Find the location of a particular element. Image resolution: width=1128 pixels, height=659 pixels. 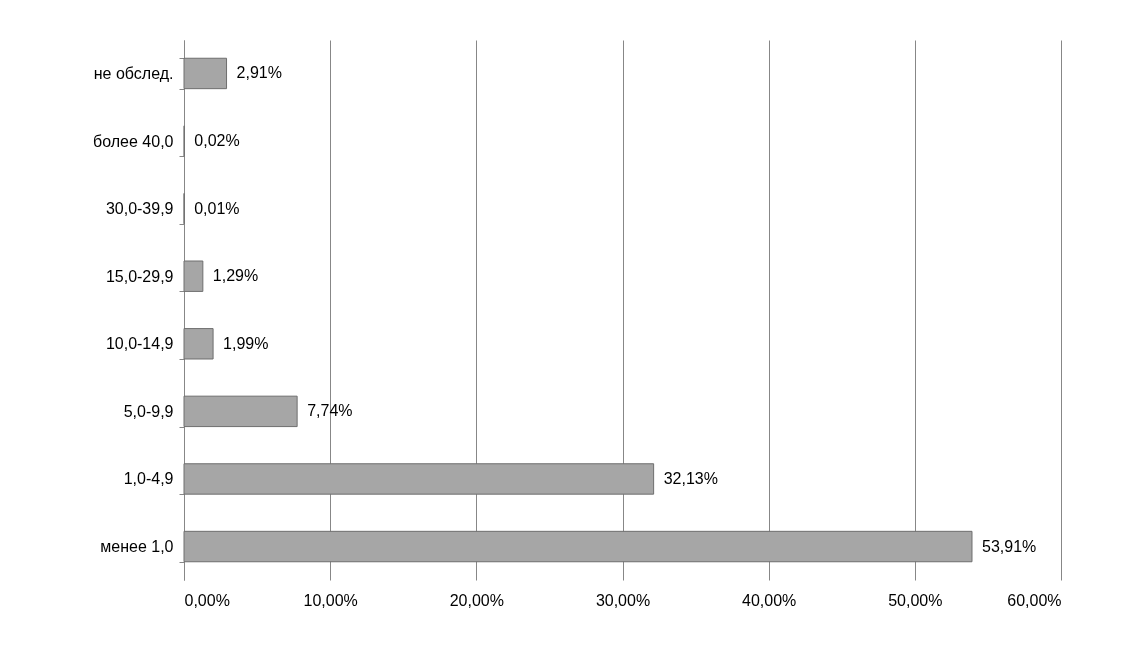

data-label: 0,02% is located at coordinates (217, 141).